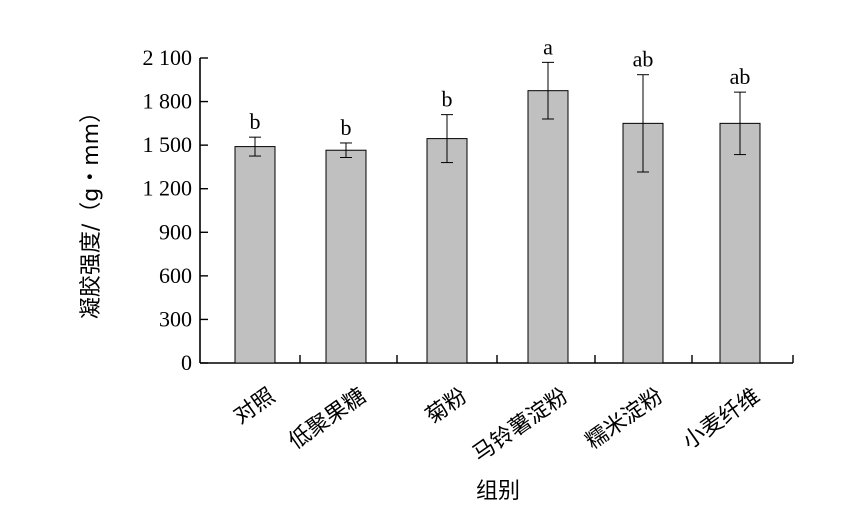  Describe the element at coordinates (254, 407) in the screenshot. I see `category-label: 对照` at that location.